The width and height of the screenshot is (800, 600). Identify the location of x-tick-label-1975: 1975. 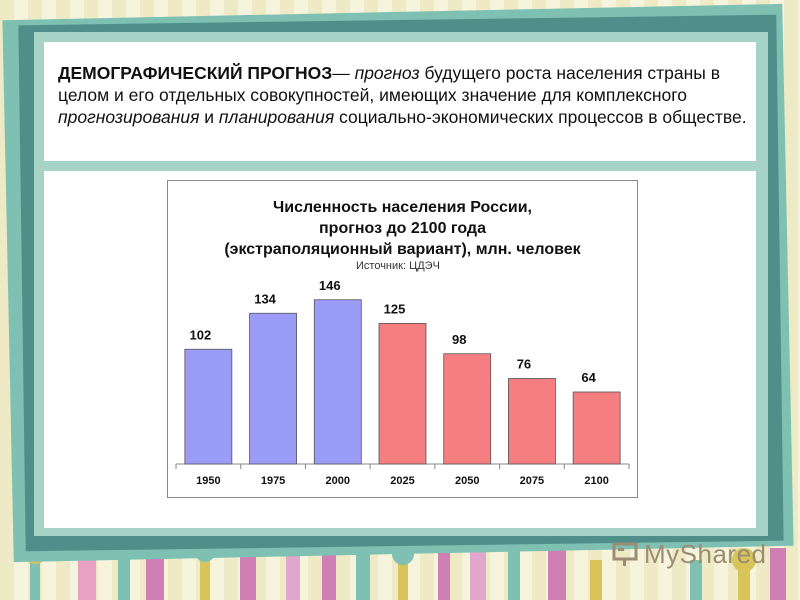
(273, 481).